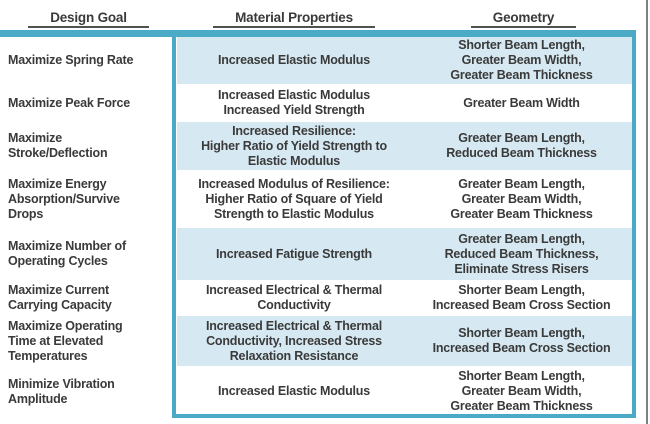 Image resolution: width=650 pixels, height=424 pixels. I want to click on header-accent-band, so click(318, 33).